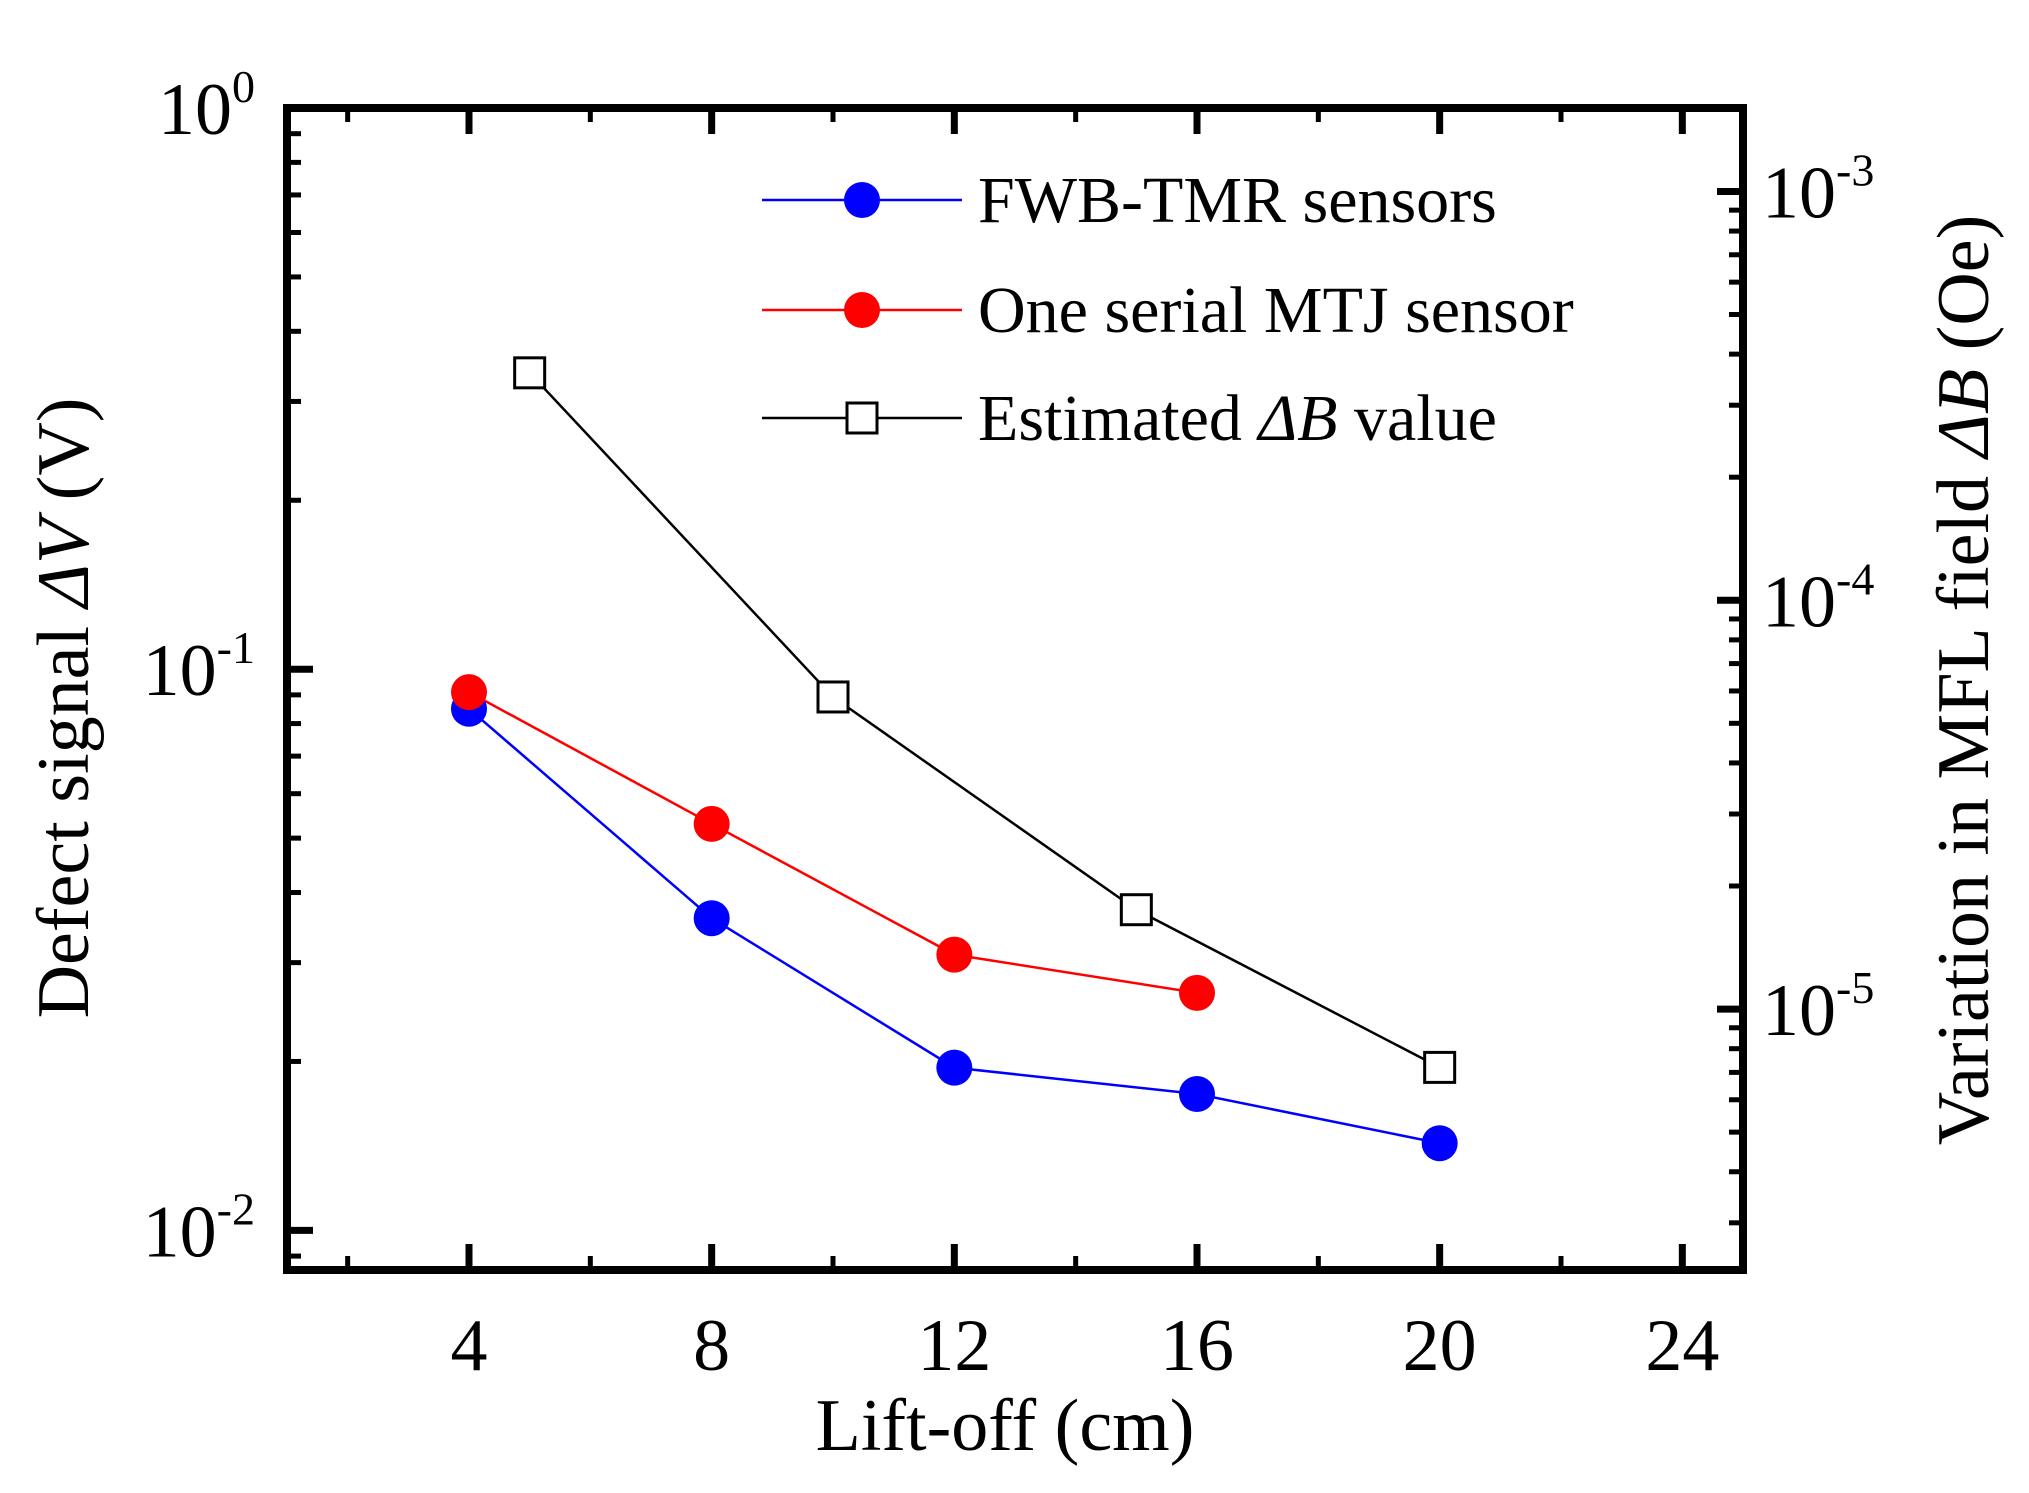  What do you see at coordinates (1197, 1346) in the screenshot?
I see `x-tick-label: 16` at bounding box center [1197, 1346].